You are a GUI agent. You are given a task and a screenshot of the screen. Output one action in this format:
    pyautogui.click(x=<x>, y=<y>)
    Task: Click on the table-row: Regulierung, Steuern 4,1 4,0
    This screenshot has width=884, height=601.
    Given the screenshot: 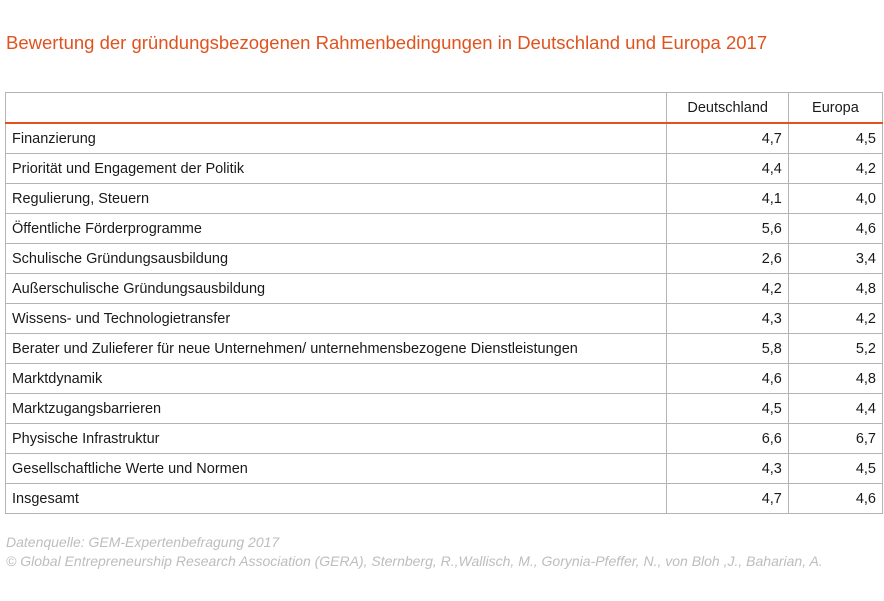 What is the action you would take?
    pyautogui.click(x=444, y=198)
    